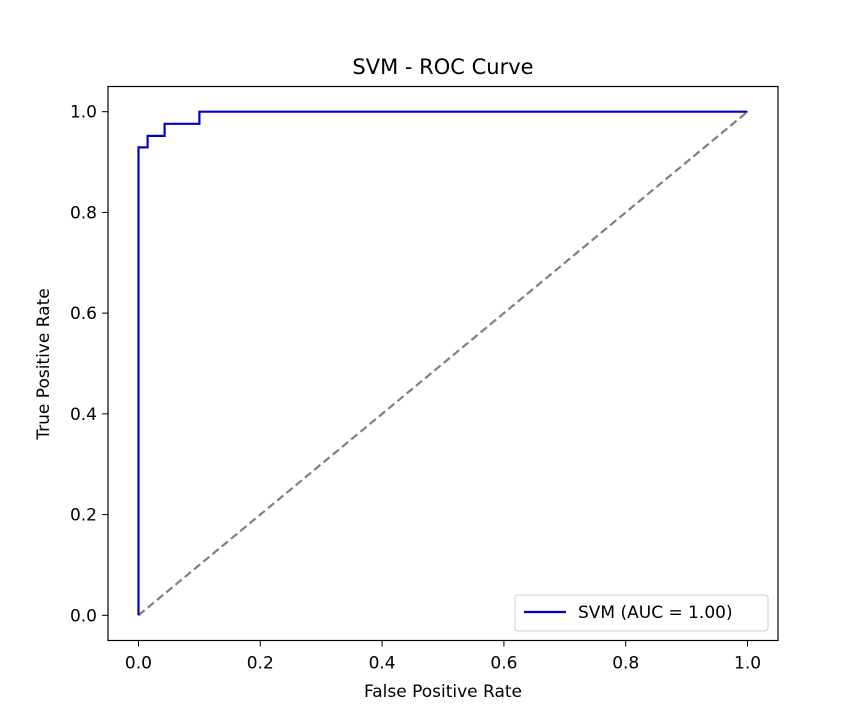 The width and height of the screenshot is (864, 720). Describe the element at coordinates (655, 613) in the screenshot. I see `legend-entry-svm: SVM (AUC = 1.00)` at that location.